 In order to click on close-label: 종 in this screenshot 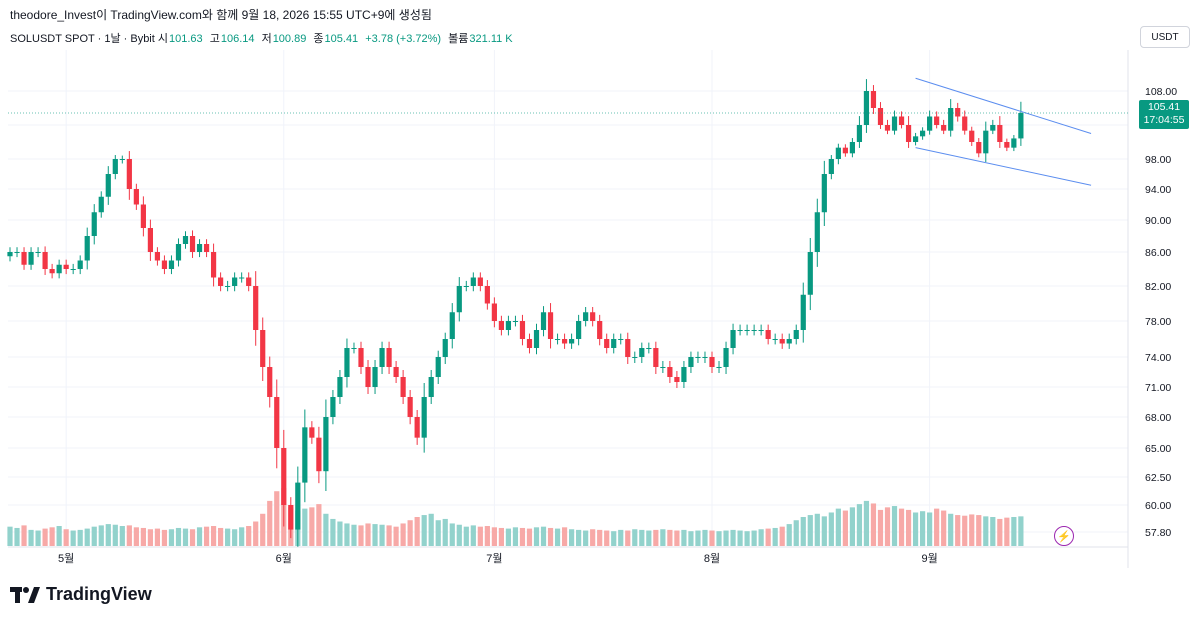, I will do `click(318, 39)`.